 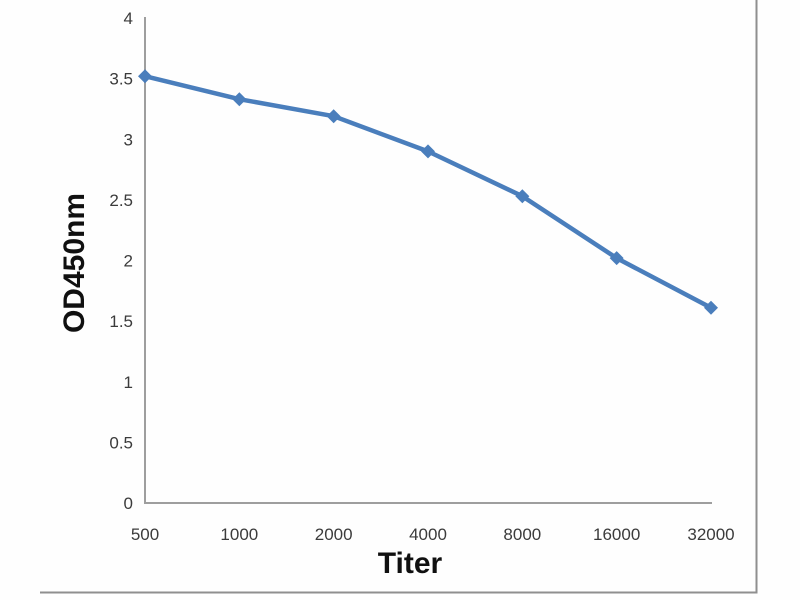 I want to click on y-tick-label: 2, so click(x=128, y=261).